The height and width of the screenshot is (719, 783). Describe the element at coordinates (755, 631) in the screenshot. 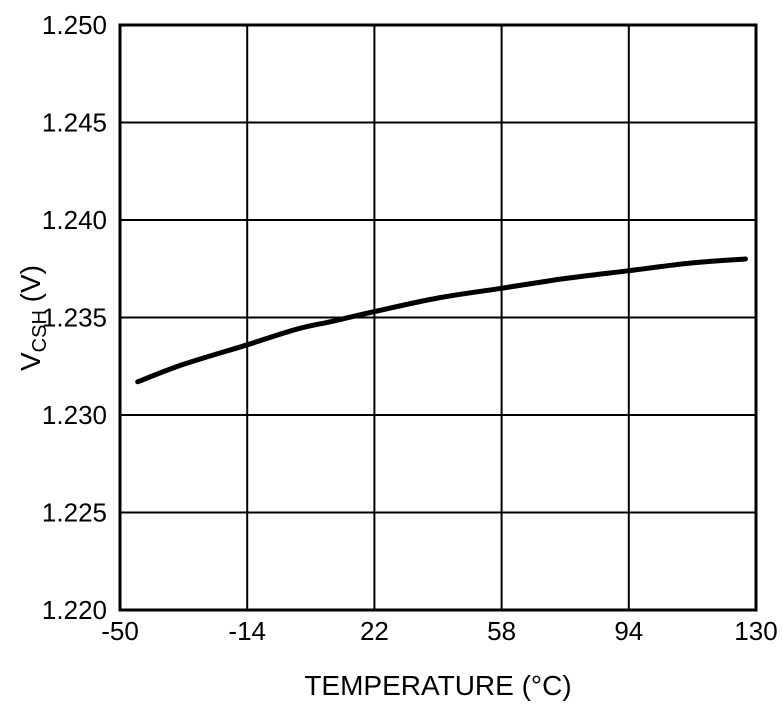

I see `x-tick-label: 130` at that location.